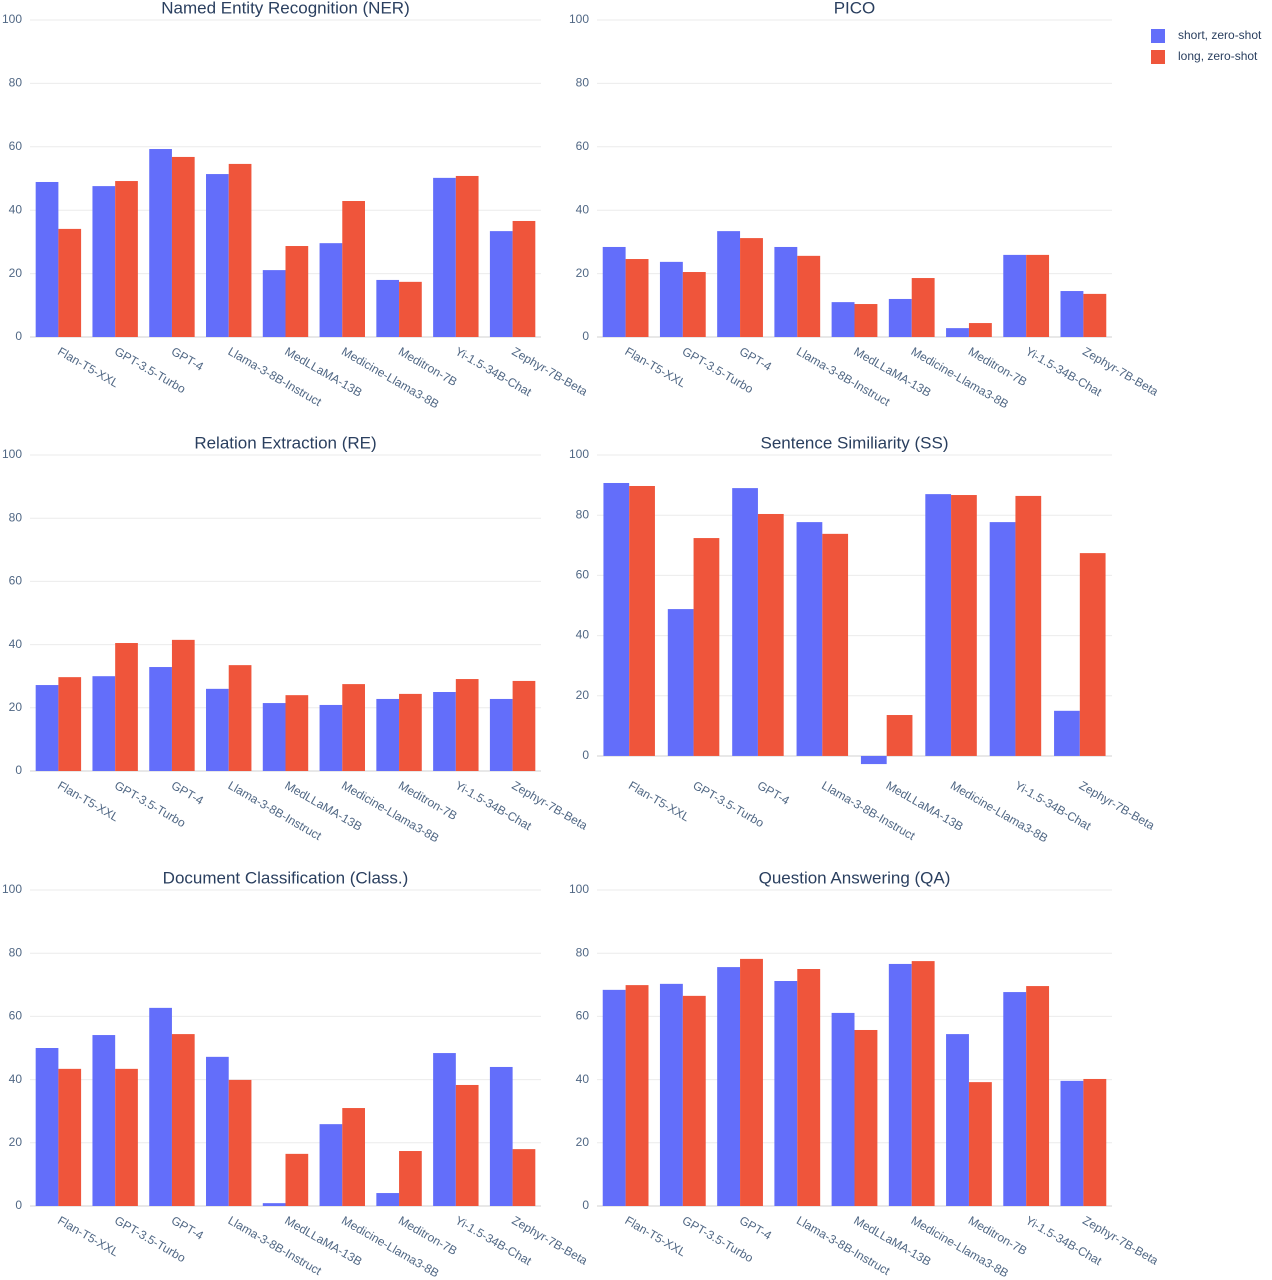 The width and height of the screenshot is (1272, 1280). Describe the element at coordinates (1158, 57) in the screenshot. I see `legend-swatch` at that location.